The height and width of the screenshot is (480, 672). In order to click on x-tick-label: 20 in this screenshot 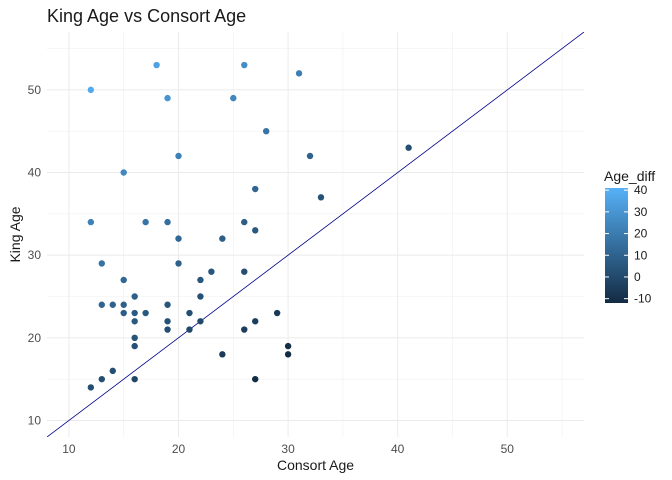, I will do `click(179, 449)`.